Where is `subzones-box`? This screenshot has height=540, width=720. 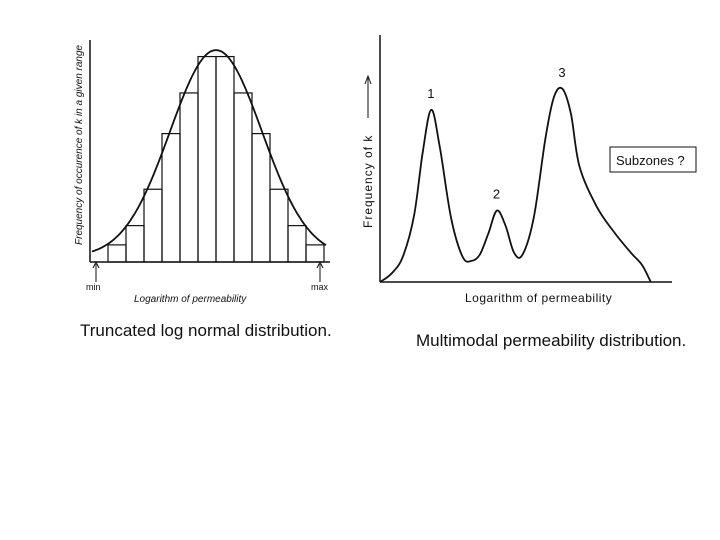 subzones-box is located at coordinates (653, 159).